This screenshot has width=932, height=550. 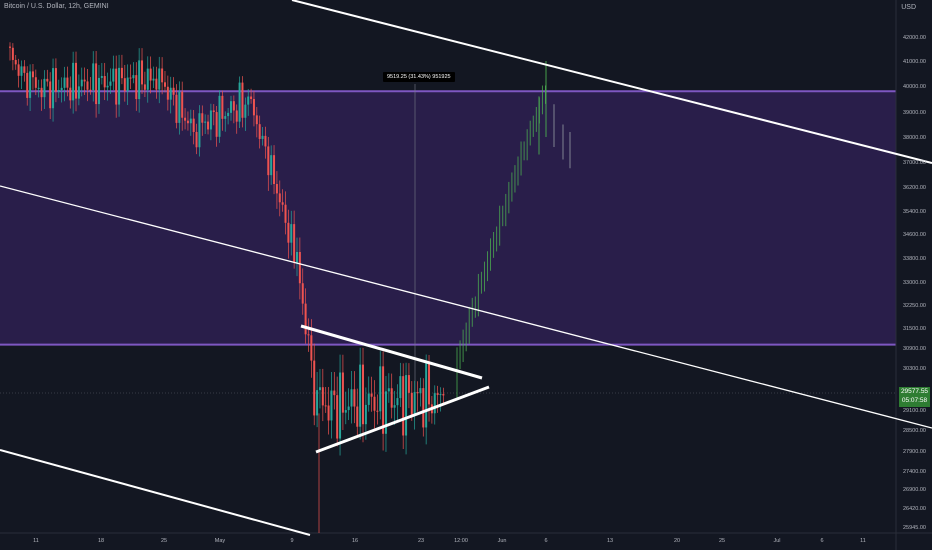 I want to click on y-tick-label: 25945.00, so click(x=914, y=528).